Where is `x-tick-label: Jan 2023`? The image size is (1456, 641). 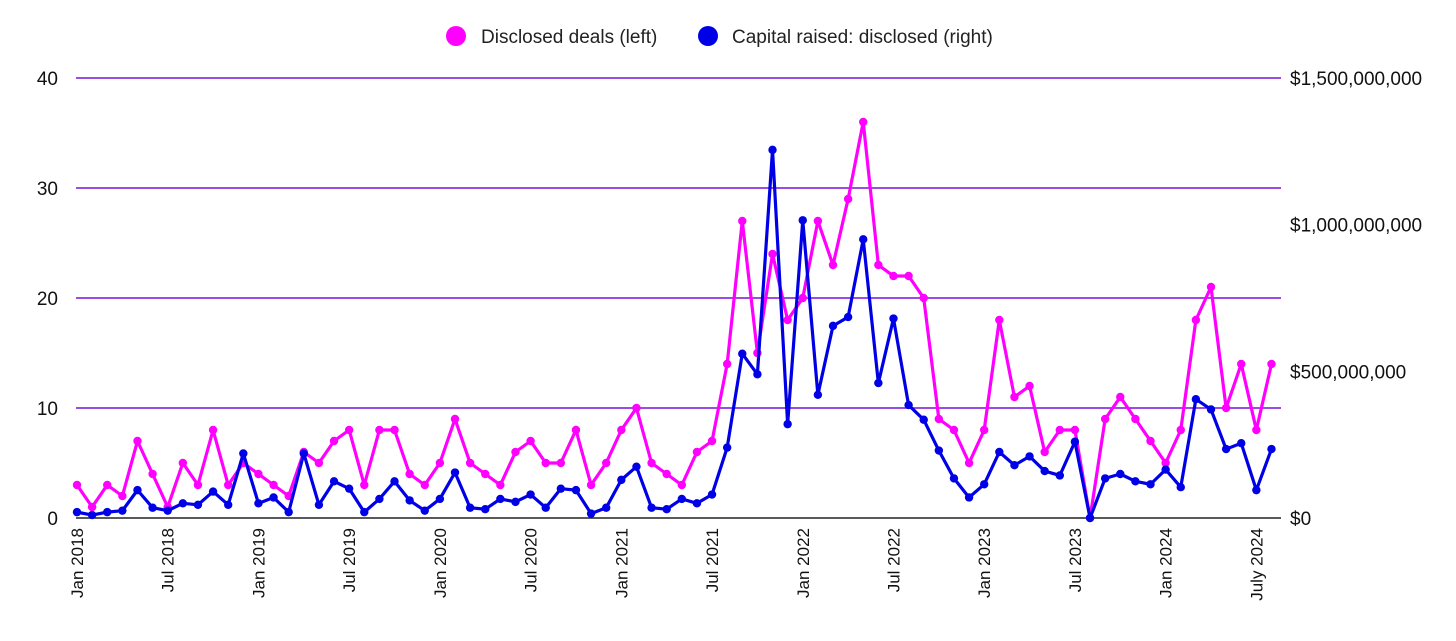 x-tick-label: Jan 2023 is located at coordinates (984, 563).